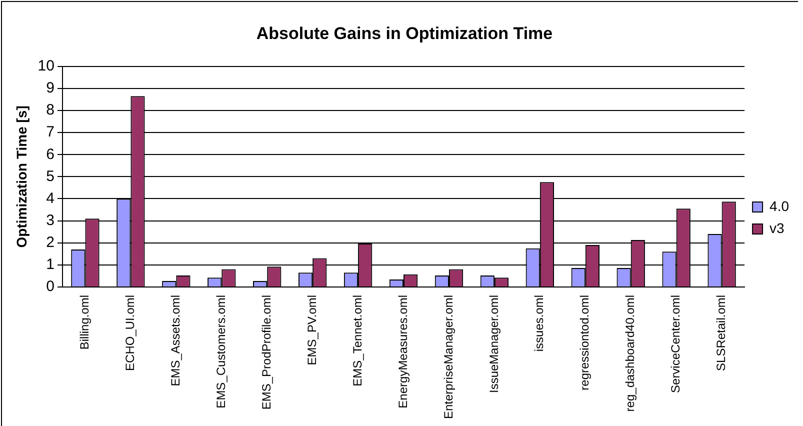 The image size is (803, 426). What do you see at coordinates (539, 323) in the screenshot?
I see `x-tick-label: issues.oml` at bounding box center [539, 323].